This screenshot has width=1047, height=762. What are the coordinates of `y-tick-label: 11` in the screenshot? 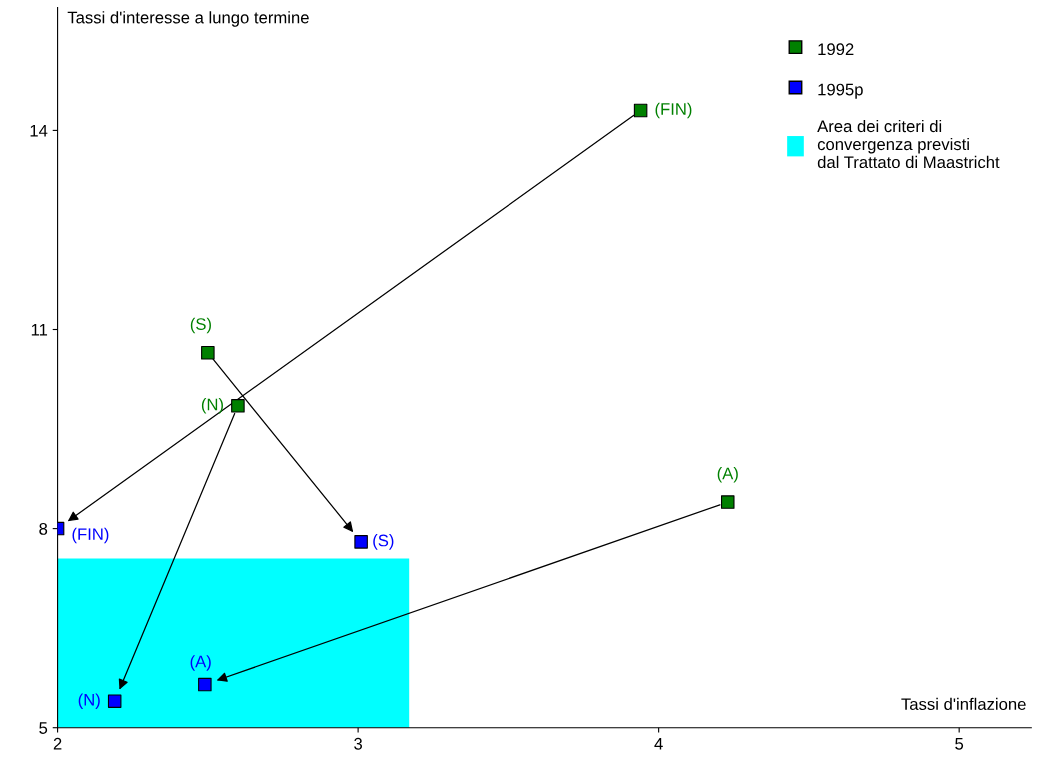 It's located at (39, 330).